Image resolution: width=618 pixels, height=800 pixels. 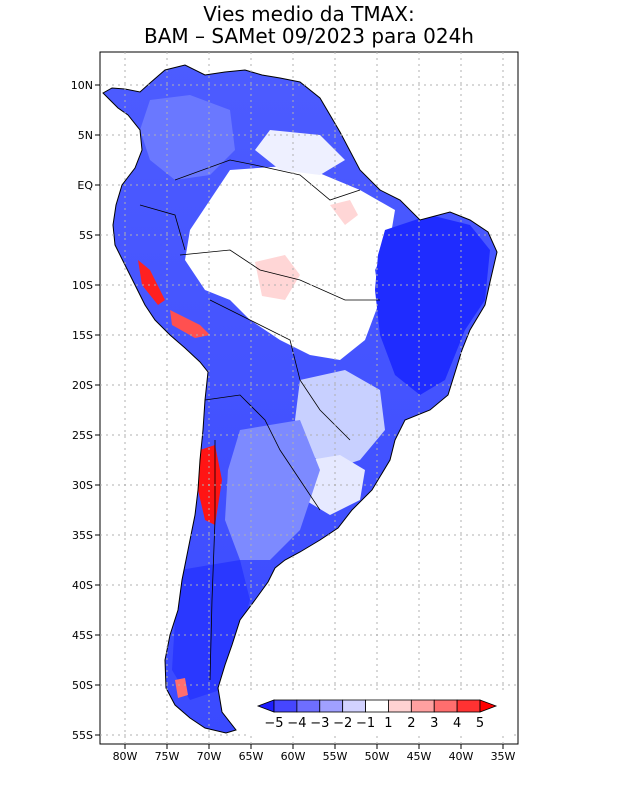 What do you see at coordinates (125, 756) in the screenshot?
I see `lon-label-80w: 80W` at bounding box center [125, 756].